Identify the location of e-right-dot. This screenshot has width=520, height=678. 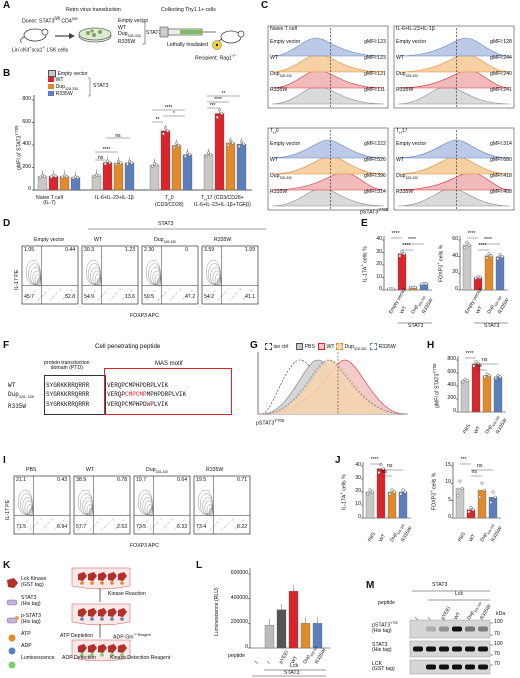
(489, 254).